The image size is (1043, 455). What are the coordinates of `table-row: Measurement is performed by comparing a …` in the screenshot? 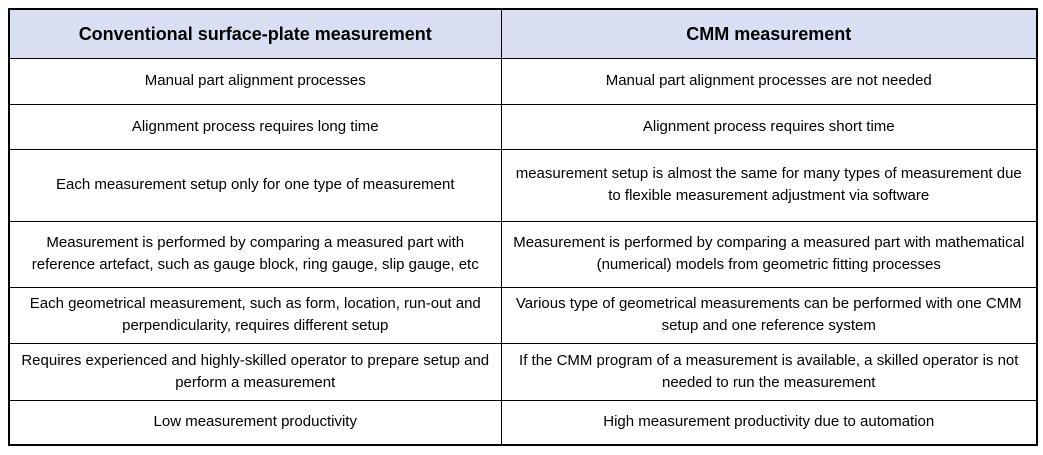 It's located at (523, 254).